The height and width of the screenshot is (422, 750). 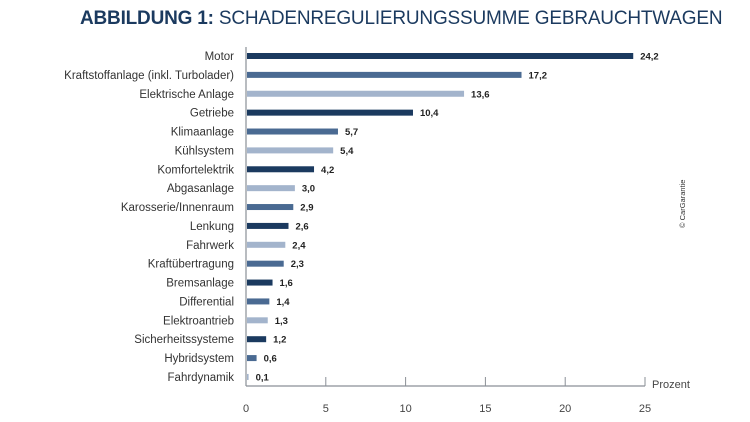 What do you see at coordinates (204, 151) in the screenshot?
I see `category-label: Kühlsystem` at bounding box center [204, 151].